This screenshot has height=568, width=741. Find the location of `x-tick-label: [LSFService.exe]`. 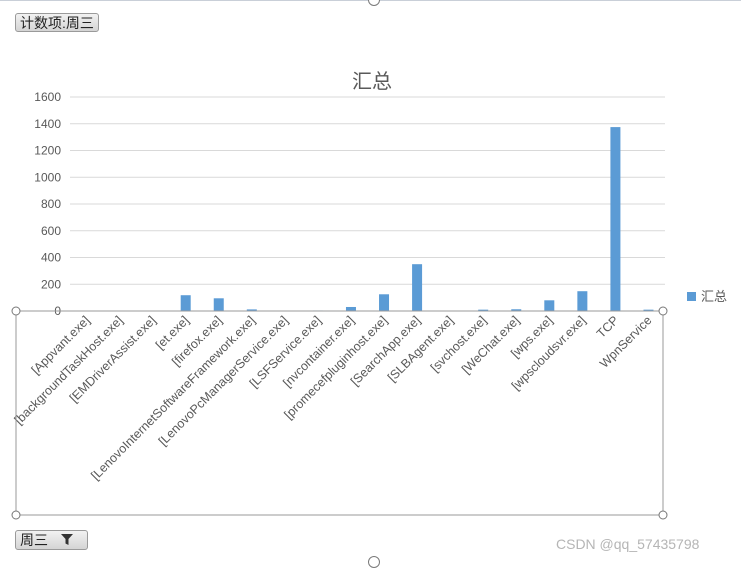

x-tick-label: [LSFService.exe] is located at coordinates (285, 351).